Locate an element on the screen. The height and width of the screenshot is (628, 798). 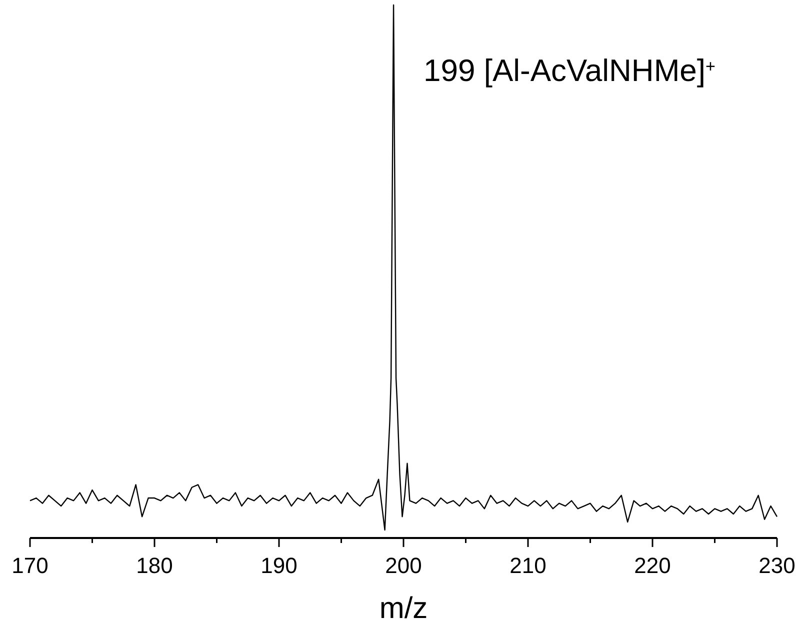
x-tick-label: 220 is located at coordinates (652, 565).